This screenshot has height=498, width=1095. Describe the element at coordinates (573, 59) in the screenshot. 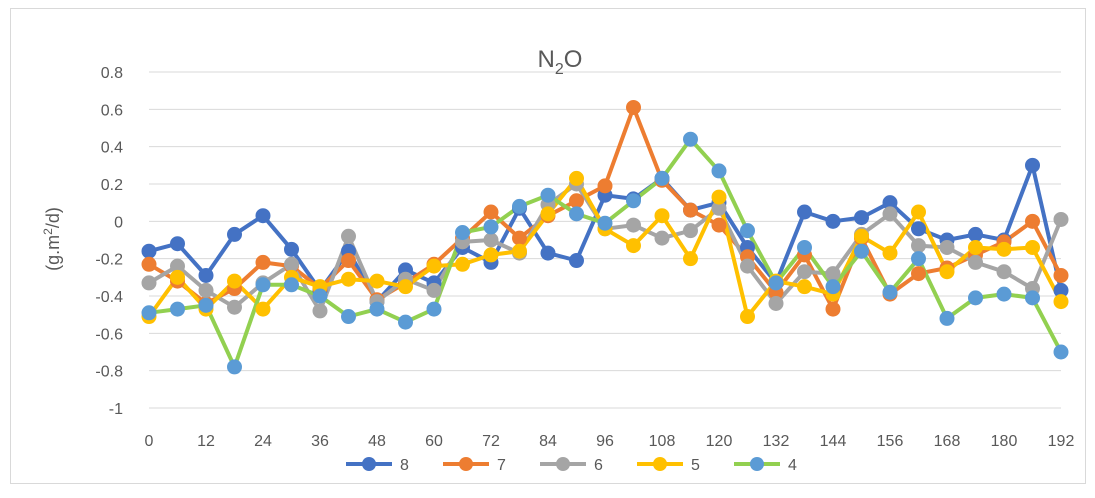

I see `chart-title-tail: O` at that location.